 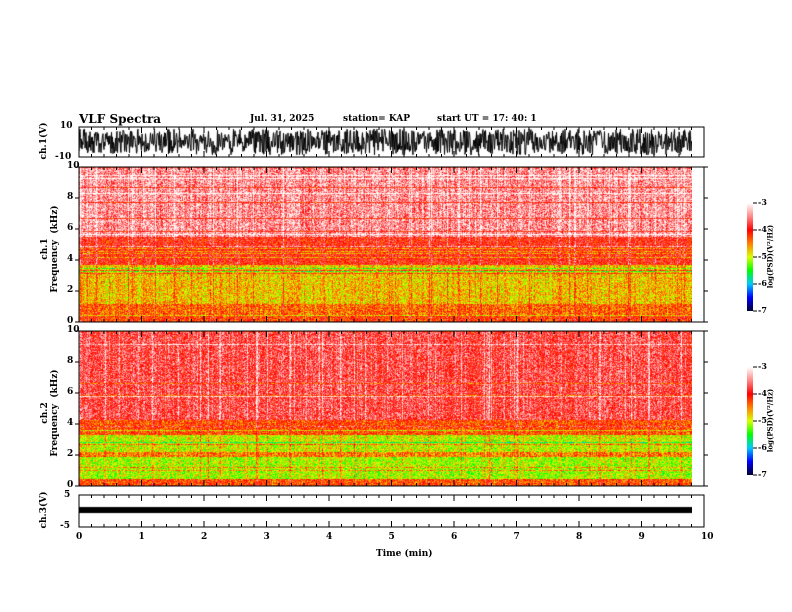 I want to click on start-ut-label: start UT = 17: 40: 1, so click(x=487, y=119).